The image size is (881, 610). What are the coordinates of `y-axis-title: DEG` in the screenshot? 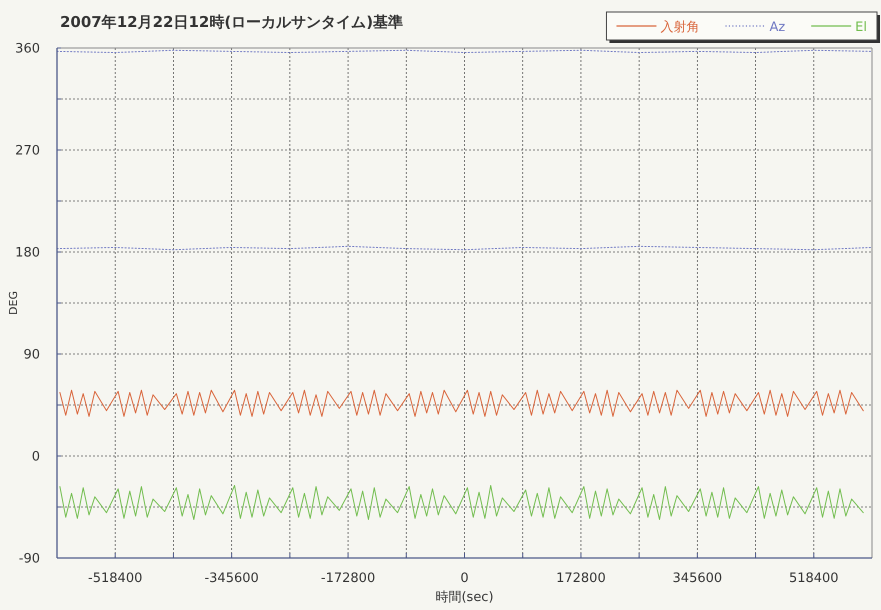 It's located at (13, 303).